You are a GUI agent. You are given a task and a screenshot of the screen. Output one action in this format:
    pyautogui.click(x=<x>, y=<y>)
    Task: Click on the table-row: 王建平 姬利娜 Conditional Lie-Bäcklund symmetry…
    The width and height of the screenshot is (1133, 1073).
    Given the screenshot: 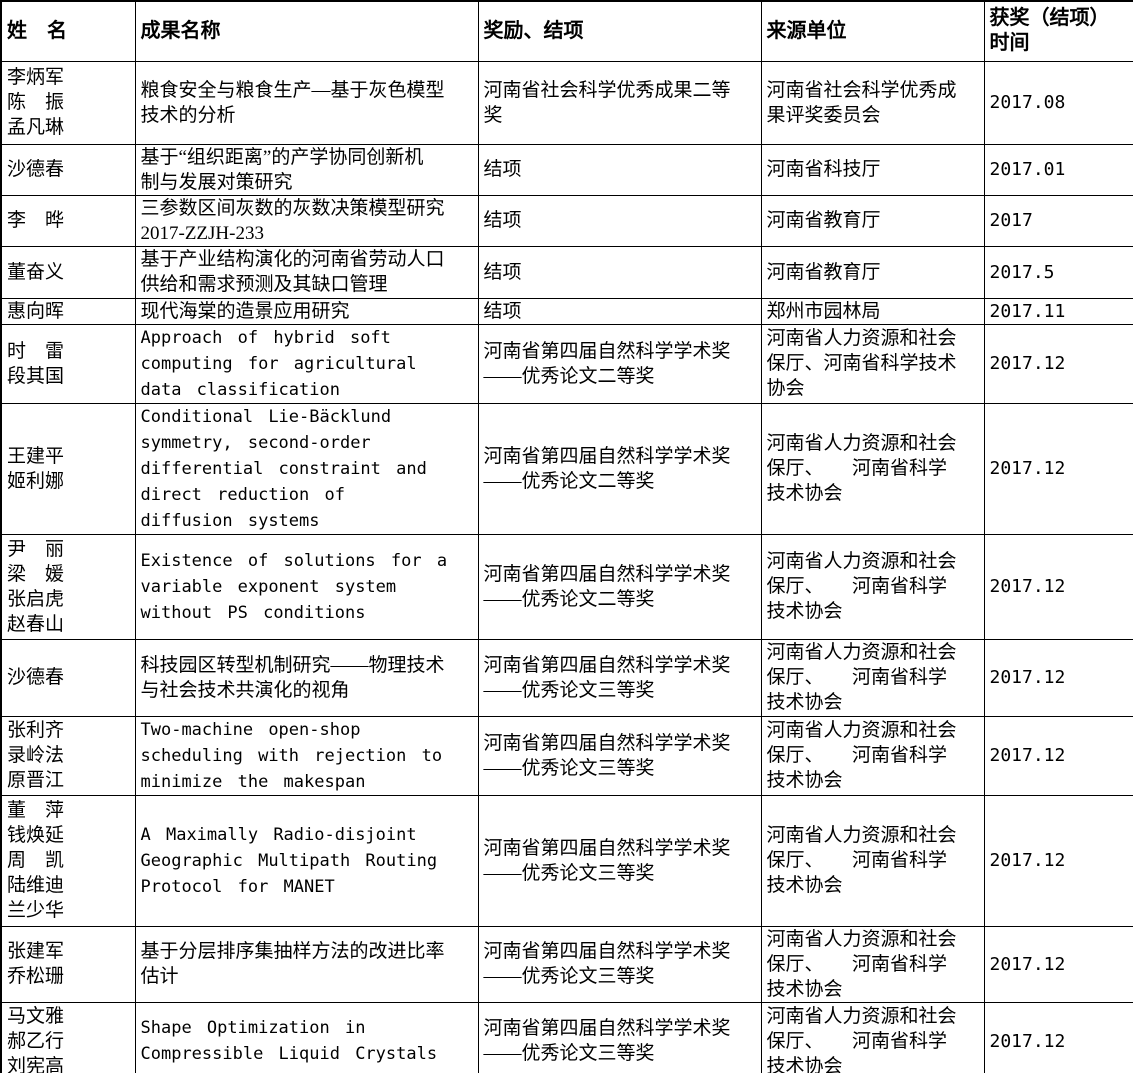 What is the action you would take?
    pyautogui.click(x=566, y=468)
    